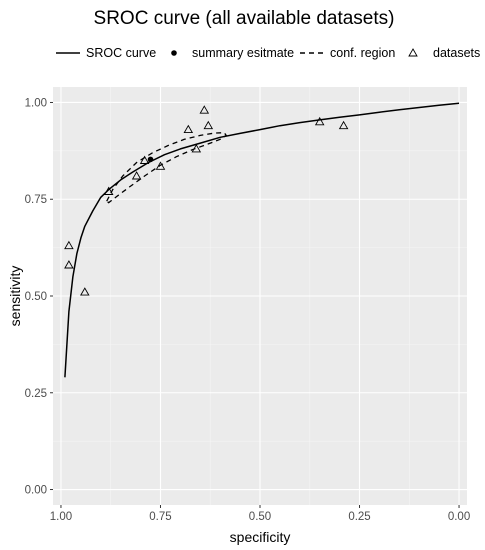  I want to click on x-tick-label: 0.75, so click(160, 517).